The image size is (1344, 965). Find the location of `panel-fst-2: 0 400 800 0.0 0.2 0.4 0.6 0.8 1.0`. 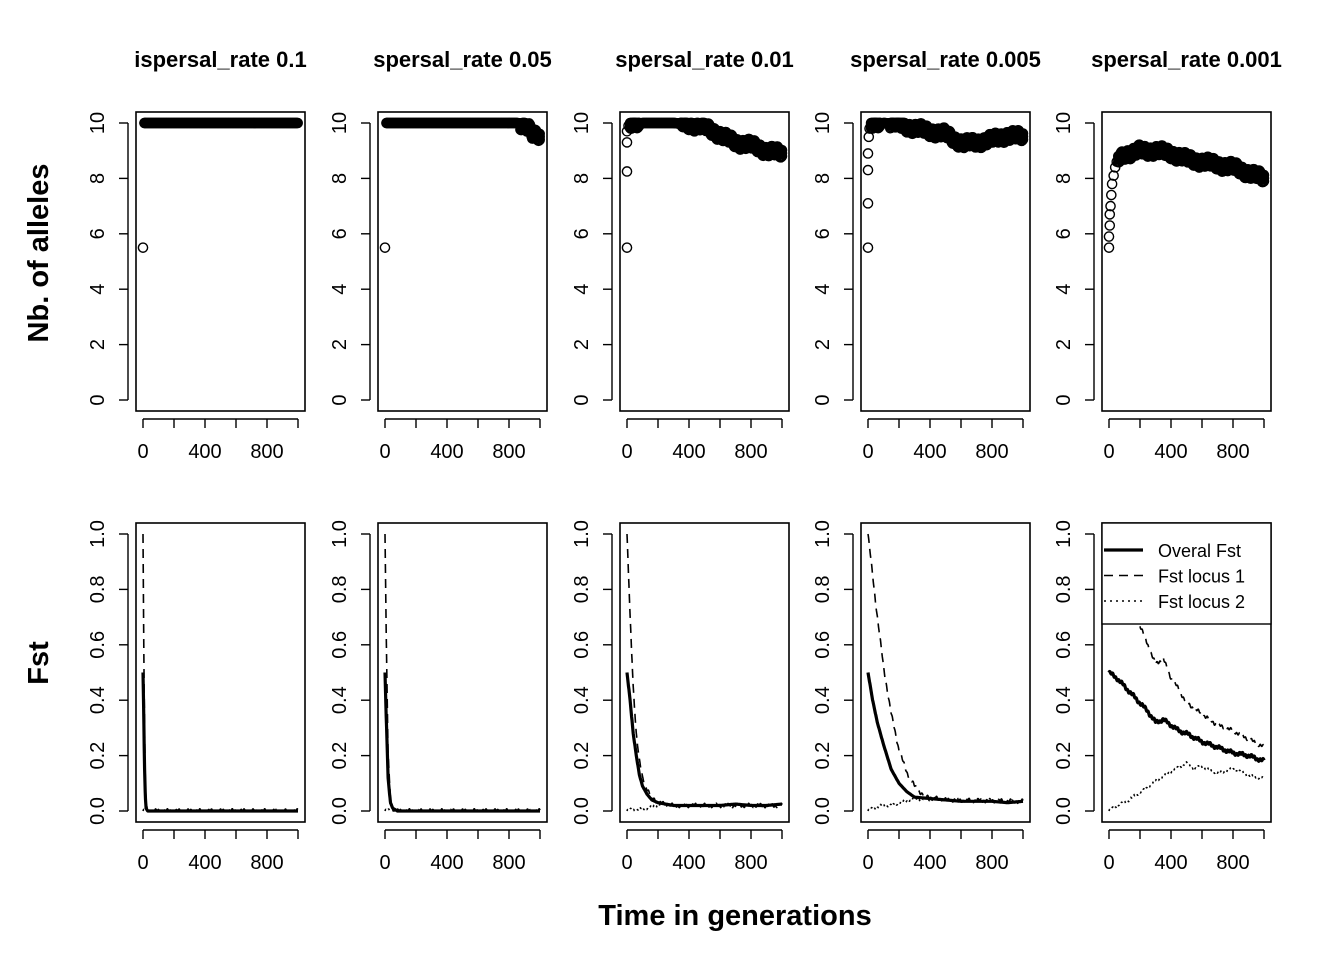

panel-fst-2: 0 400 800 0.0 0.2 0.4 0.6 0.8 1.0 is located at coordinates (438, 697).